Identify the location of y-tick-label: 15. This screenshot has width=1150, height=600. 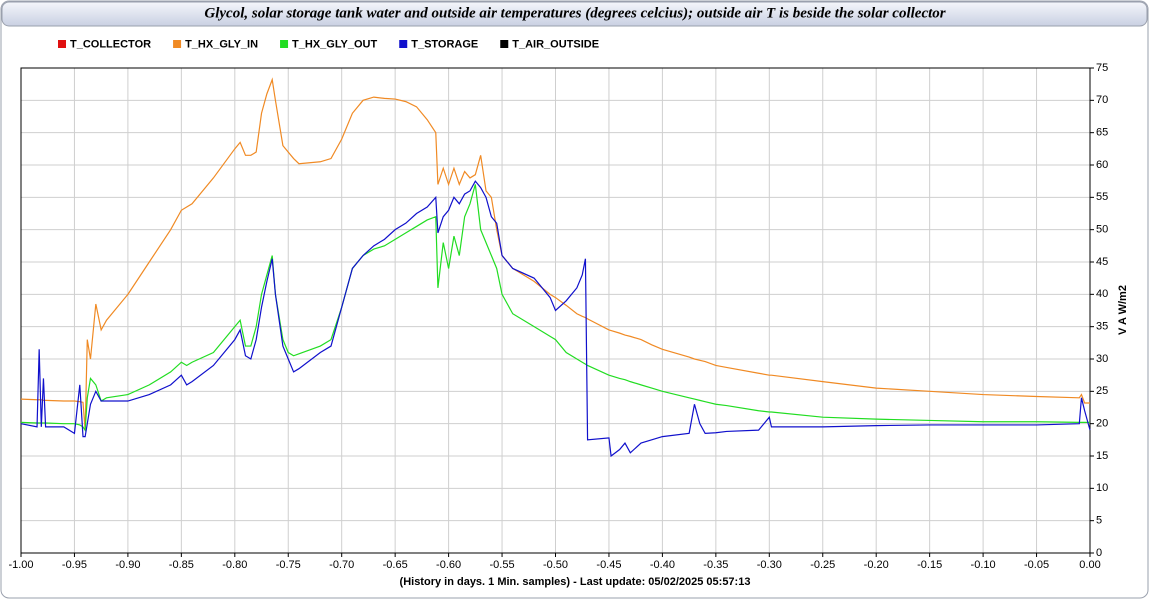
(1102, 456).